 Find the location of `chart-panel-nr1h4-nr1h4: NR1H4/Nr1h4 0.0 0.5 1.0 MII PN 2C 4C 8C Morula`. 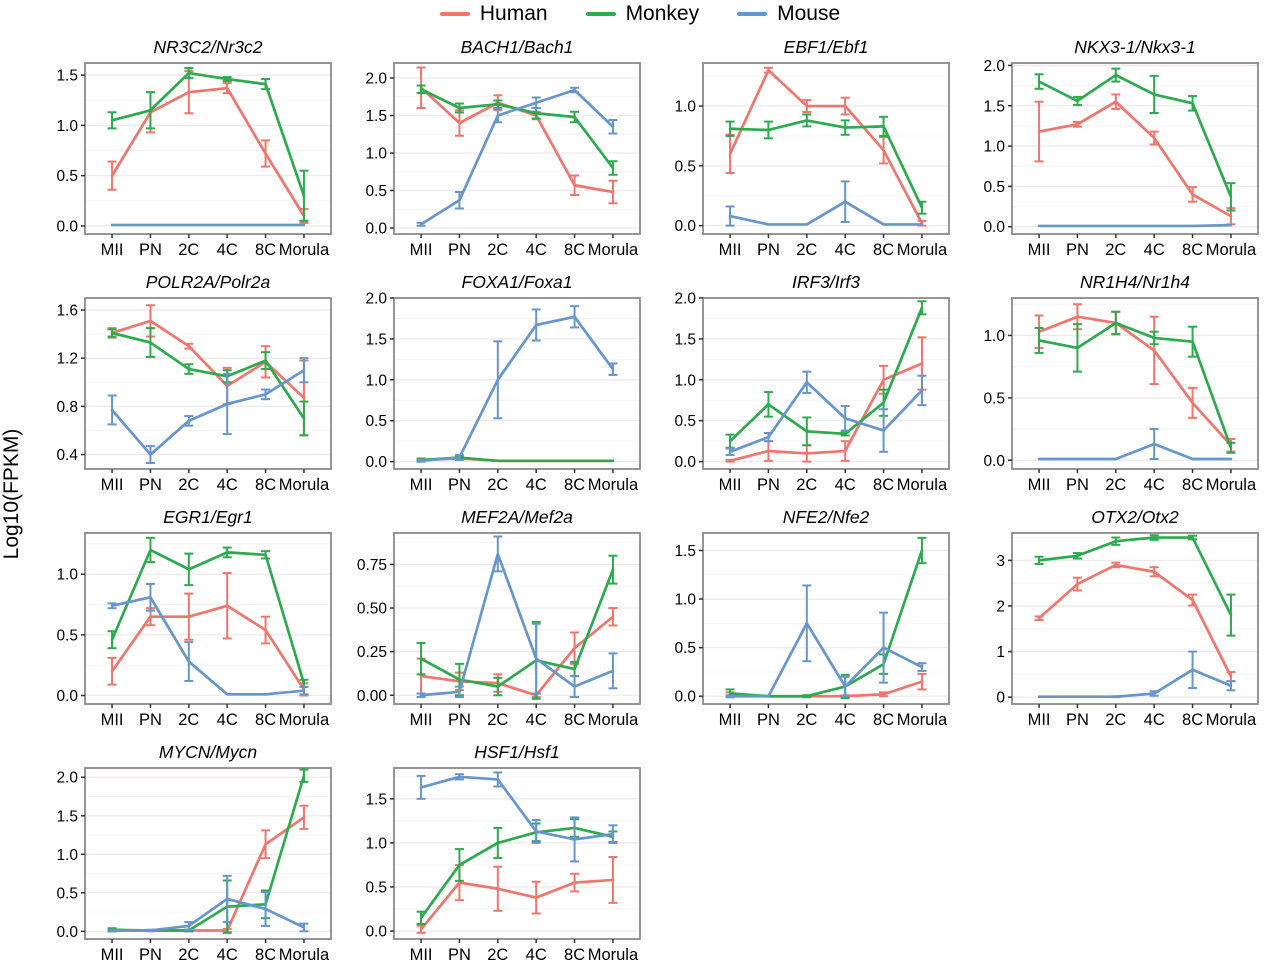

chart-panel-nr1h4-nr1h4: NR1H4/Nr1h4 0.0 0.5 1.0 MII PN 2C 4C 8C Morula is located at coordinates (1121, 383).